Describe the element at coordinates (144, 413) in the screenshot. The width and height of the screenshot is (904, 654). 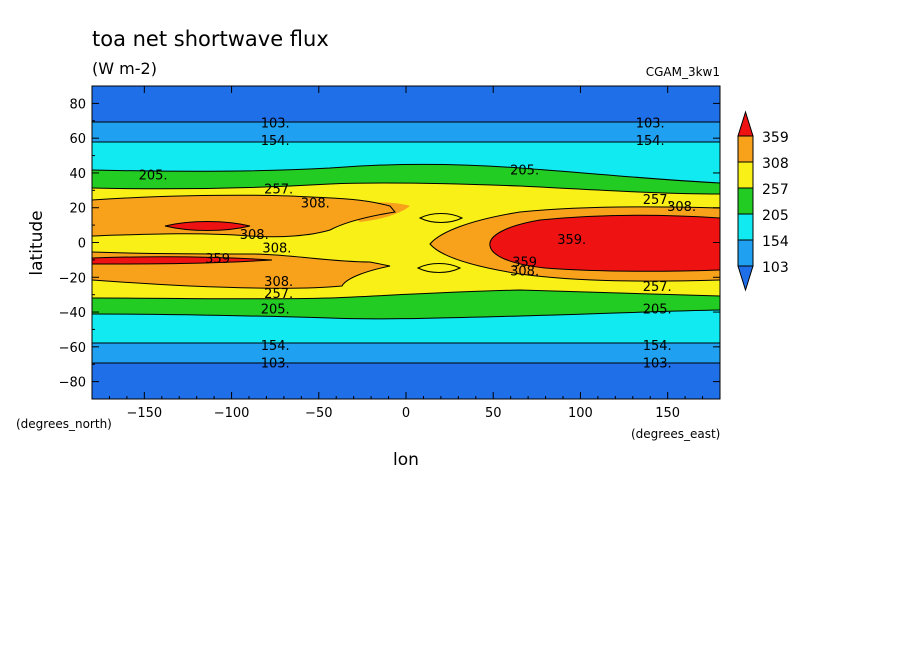
I see `x-tick-label: −150` at that location.